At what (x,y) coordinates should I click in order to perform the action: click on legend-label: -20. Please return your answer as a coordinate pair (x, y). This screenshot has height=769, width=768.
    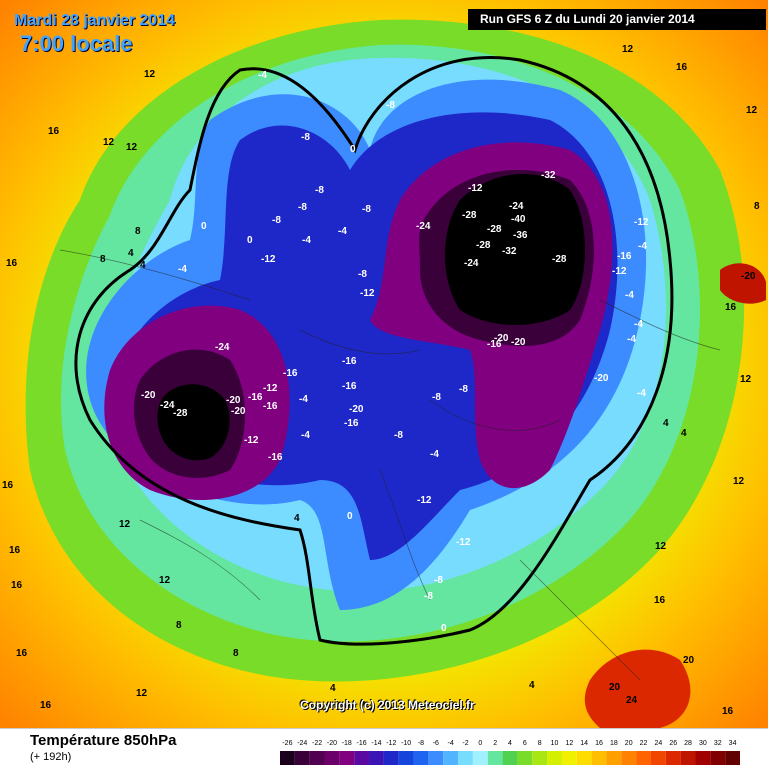
    Looking at the image, I should click on (332, 743).